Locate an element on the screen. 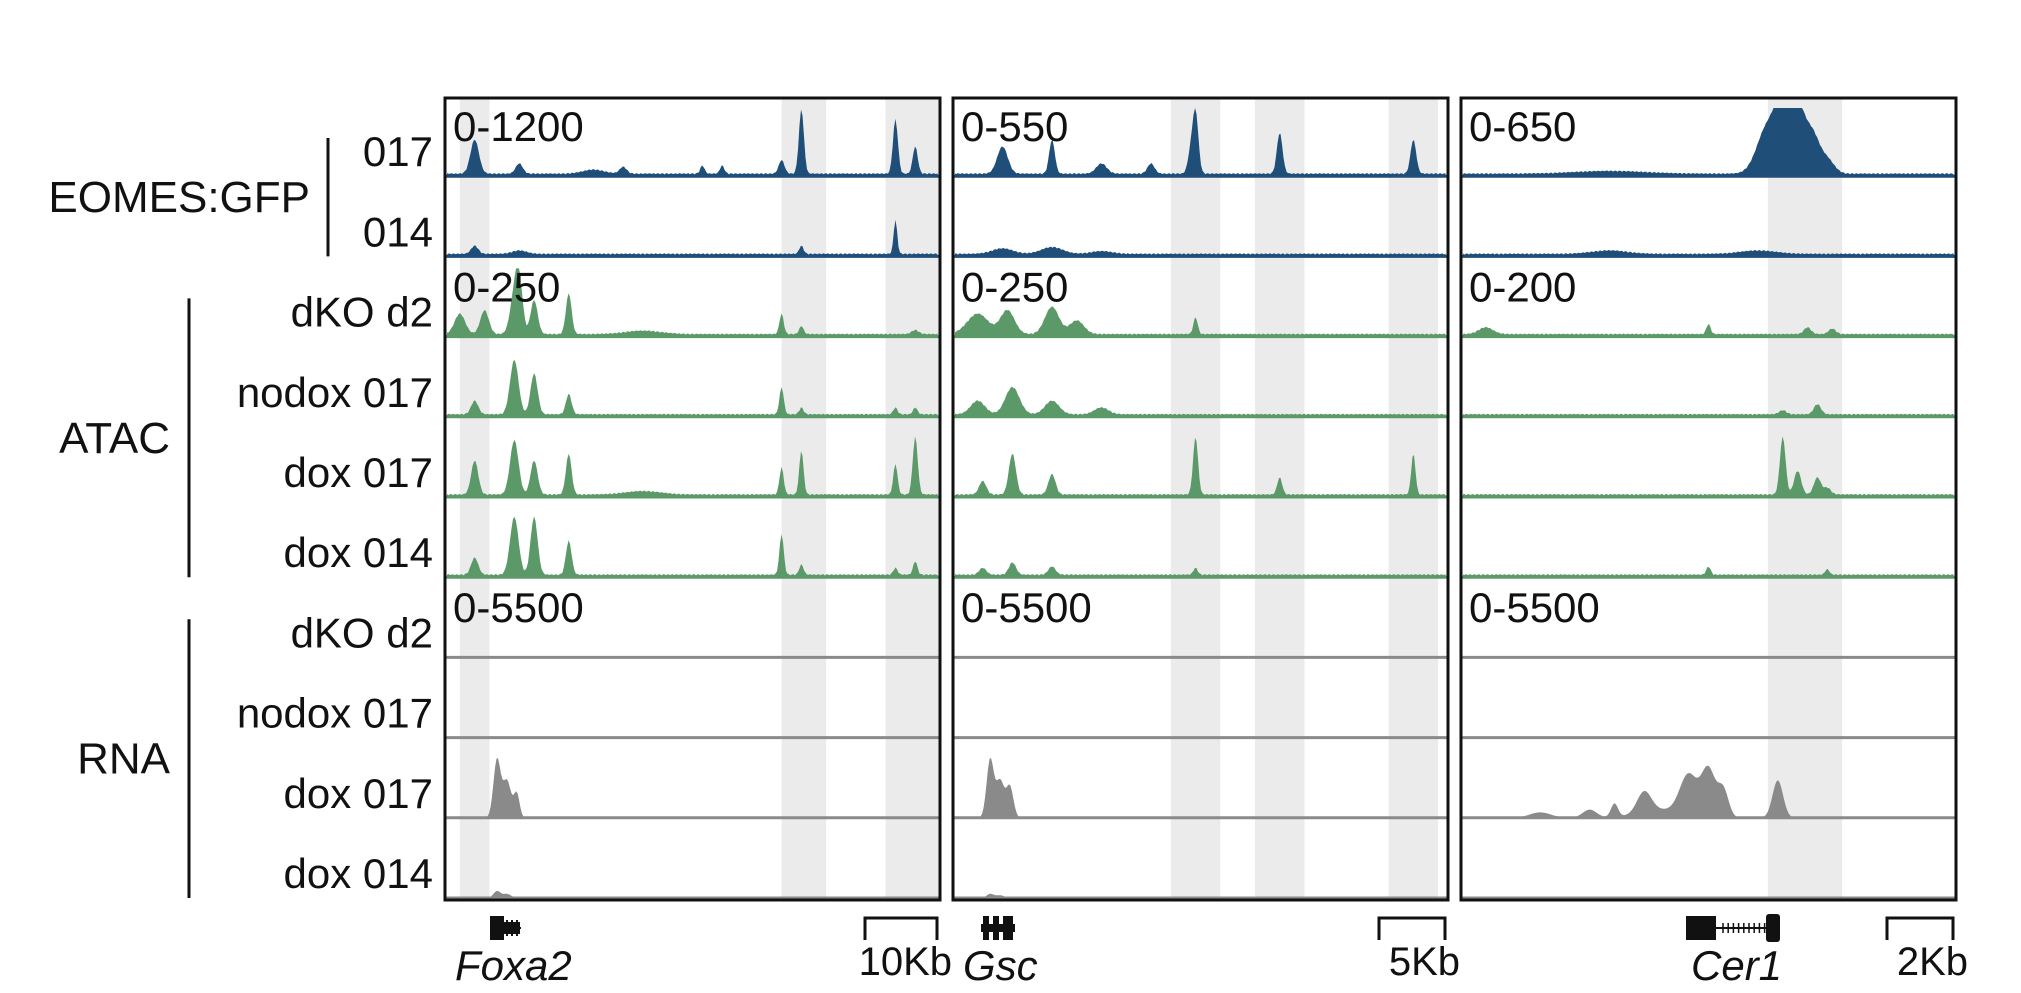 The height and width of the screenshot is (993, 2021). gene-name: Cer1 is located at coordinates (1736, 965).